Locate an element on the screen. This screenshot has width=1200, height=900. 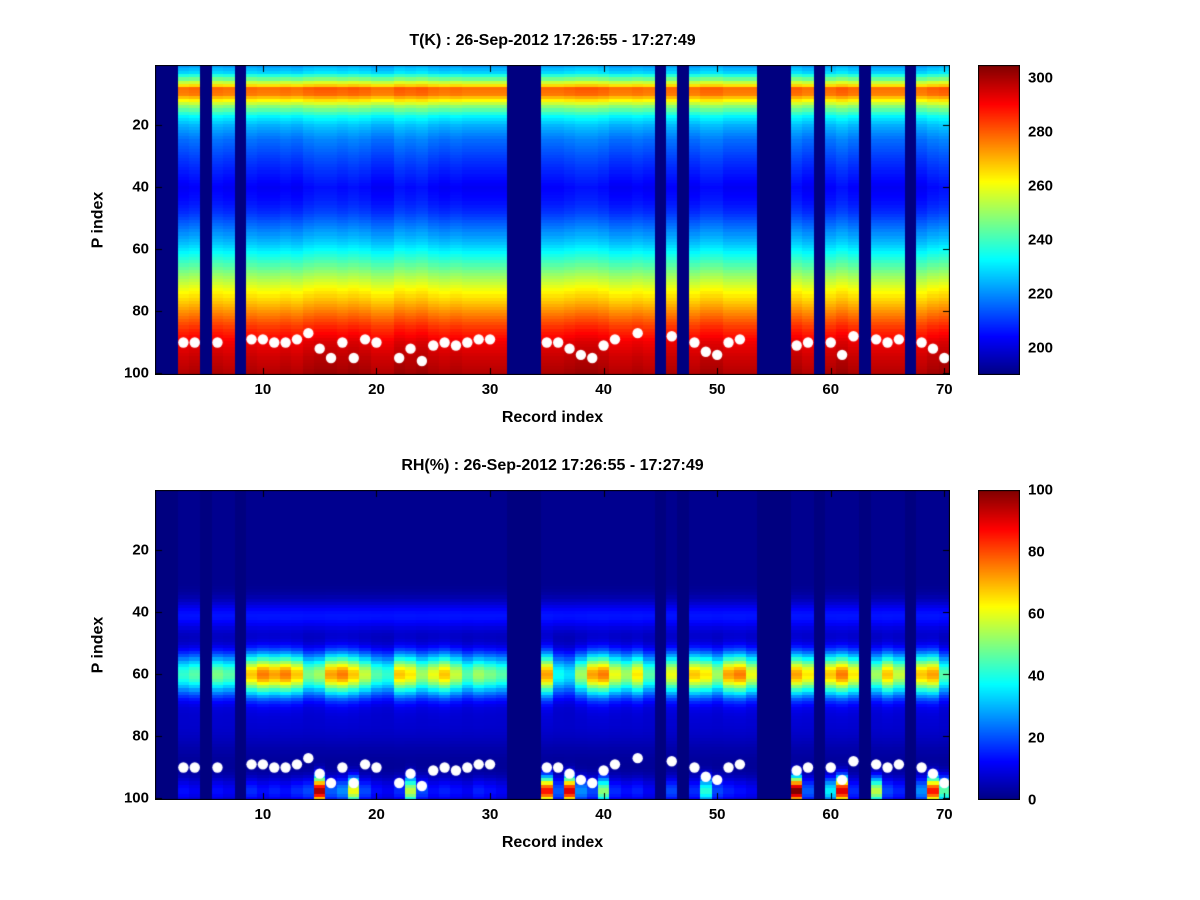
humidity-y-axis-label-wrap: P index is located at coordinates (98, 645).